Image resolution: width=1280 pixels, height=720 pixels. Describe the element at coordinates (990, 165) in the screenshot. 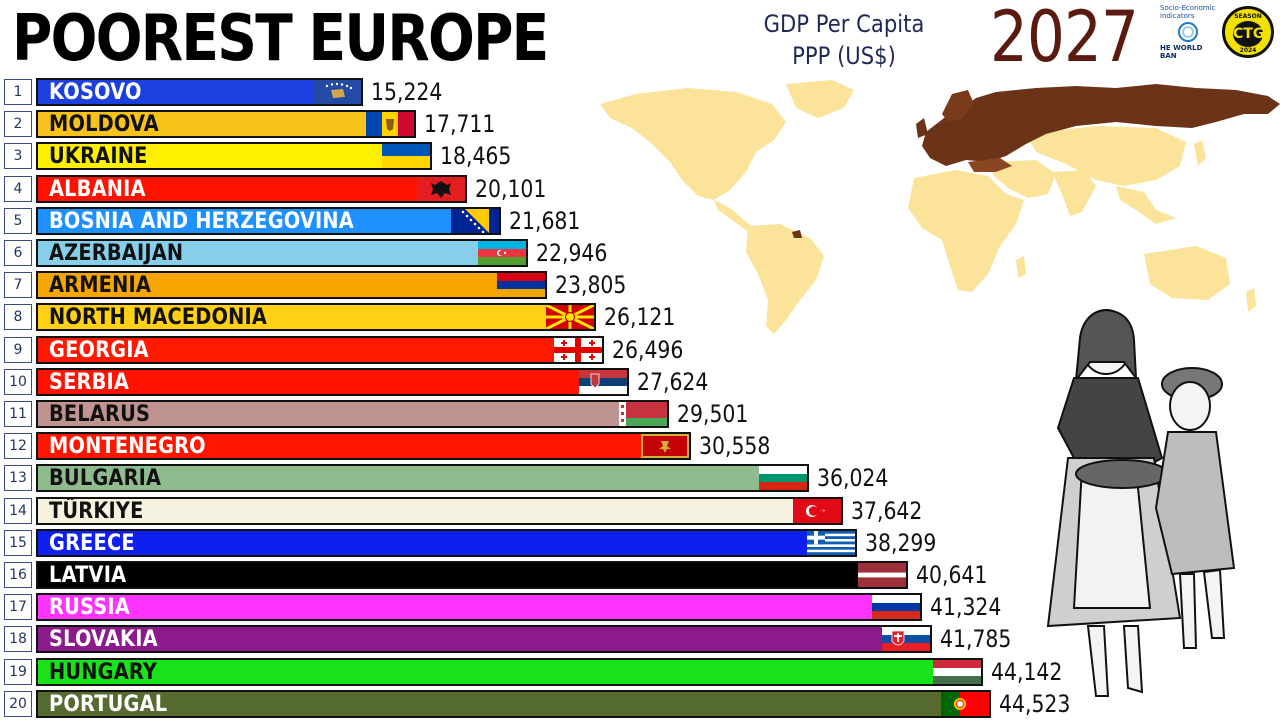

I see `map-turkey-region` at that location.